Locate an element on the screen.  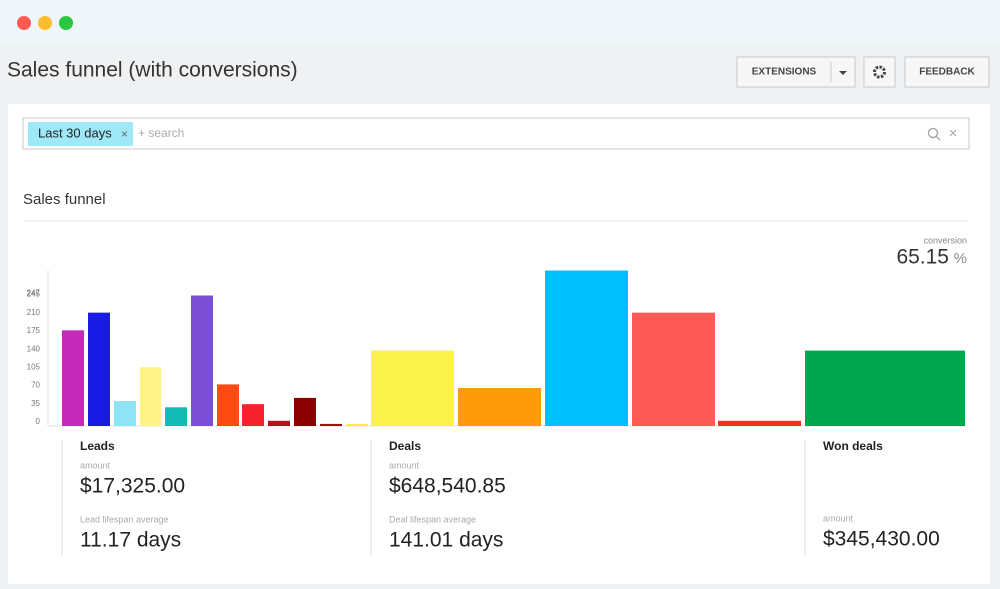
y-tick-label: 247 is located at coordinates (34, 293).